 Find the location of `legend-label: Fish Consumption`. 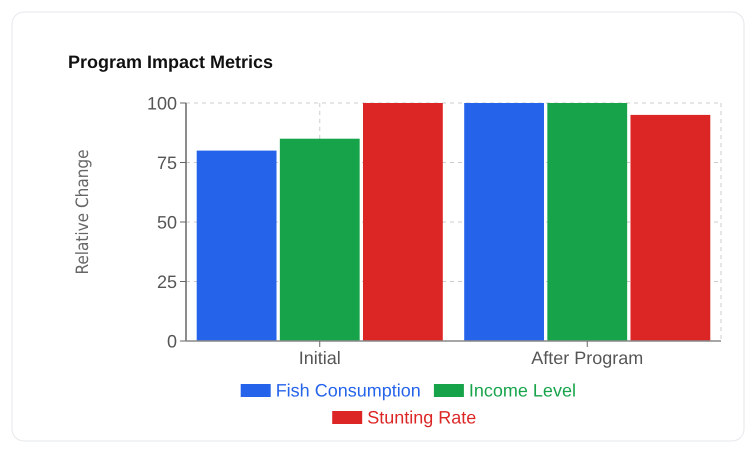

legend-label: Fish Consumption is located at coordinates (348, 390).